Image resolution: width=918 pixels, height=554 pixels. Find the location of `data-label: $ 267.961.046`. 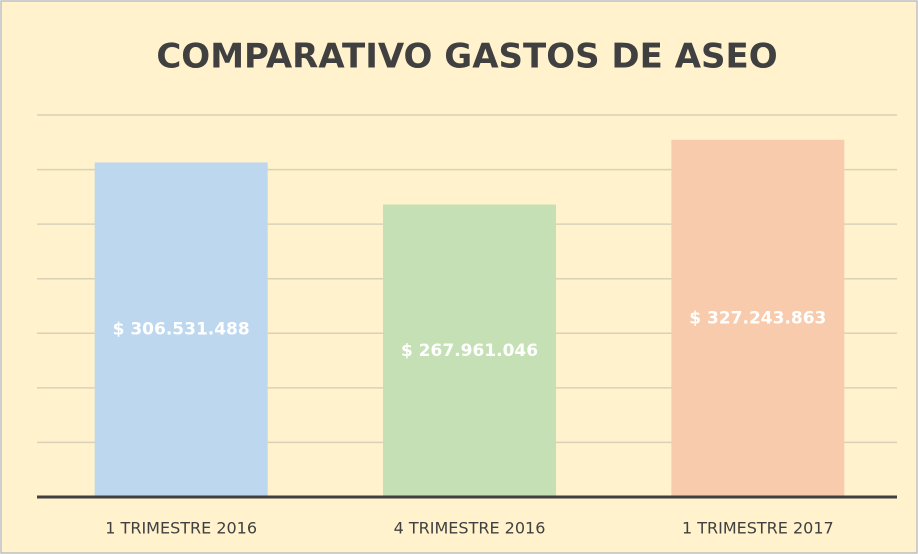

data-label: $ 267.961.046 is located at coordinates (469, 351).